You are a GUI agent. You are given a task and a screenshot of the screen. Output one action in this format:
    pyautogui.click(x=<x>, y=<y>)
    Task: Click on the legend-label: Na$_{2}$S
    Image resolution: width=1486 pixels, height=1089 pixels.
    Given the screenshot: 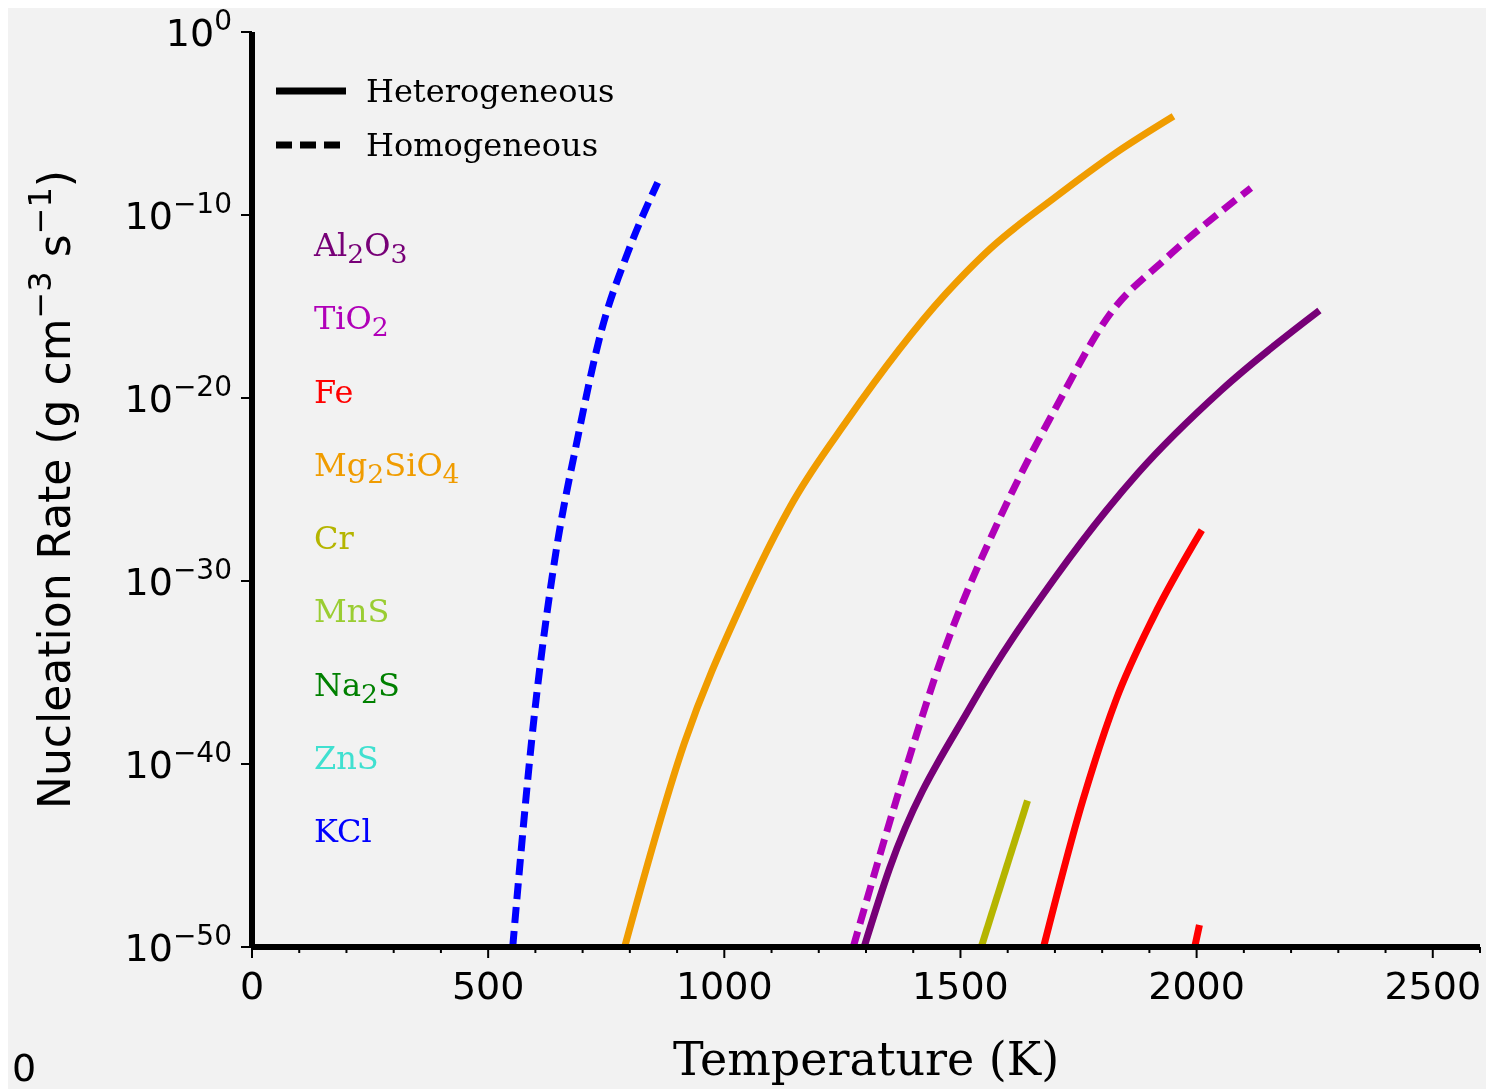 What is the action you would take?
    pyautogui.click(x=357, y=688)
    